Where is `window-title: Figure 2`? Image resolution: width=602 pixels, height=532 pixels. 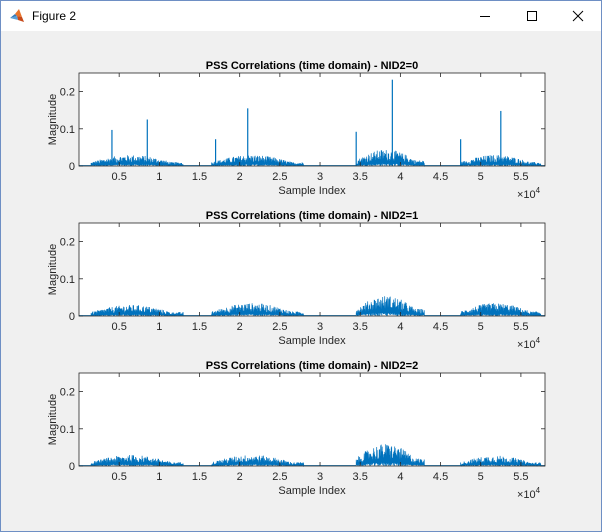
window-title: Figure 2 is located at coordinates (54, 16).